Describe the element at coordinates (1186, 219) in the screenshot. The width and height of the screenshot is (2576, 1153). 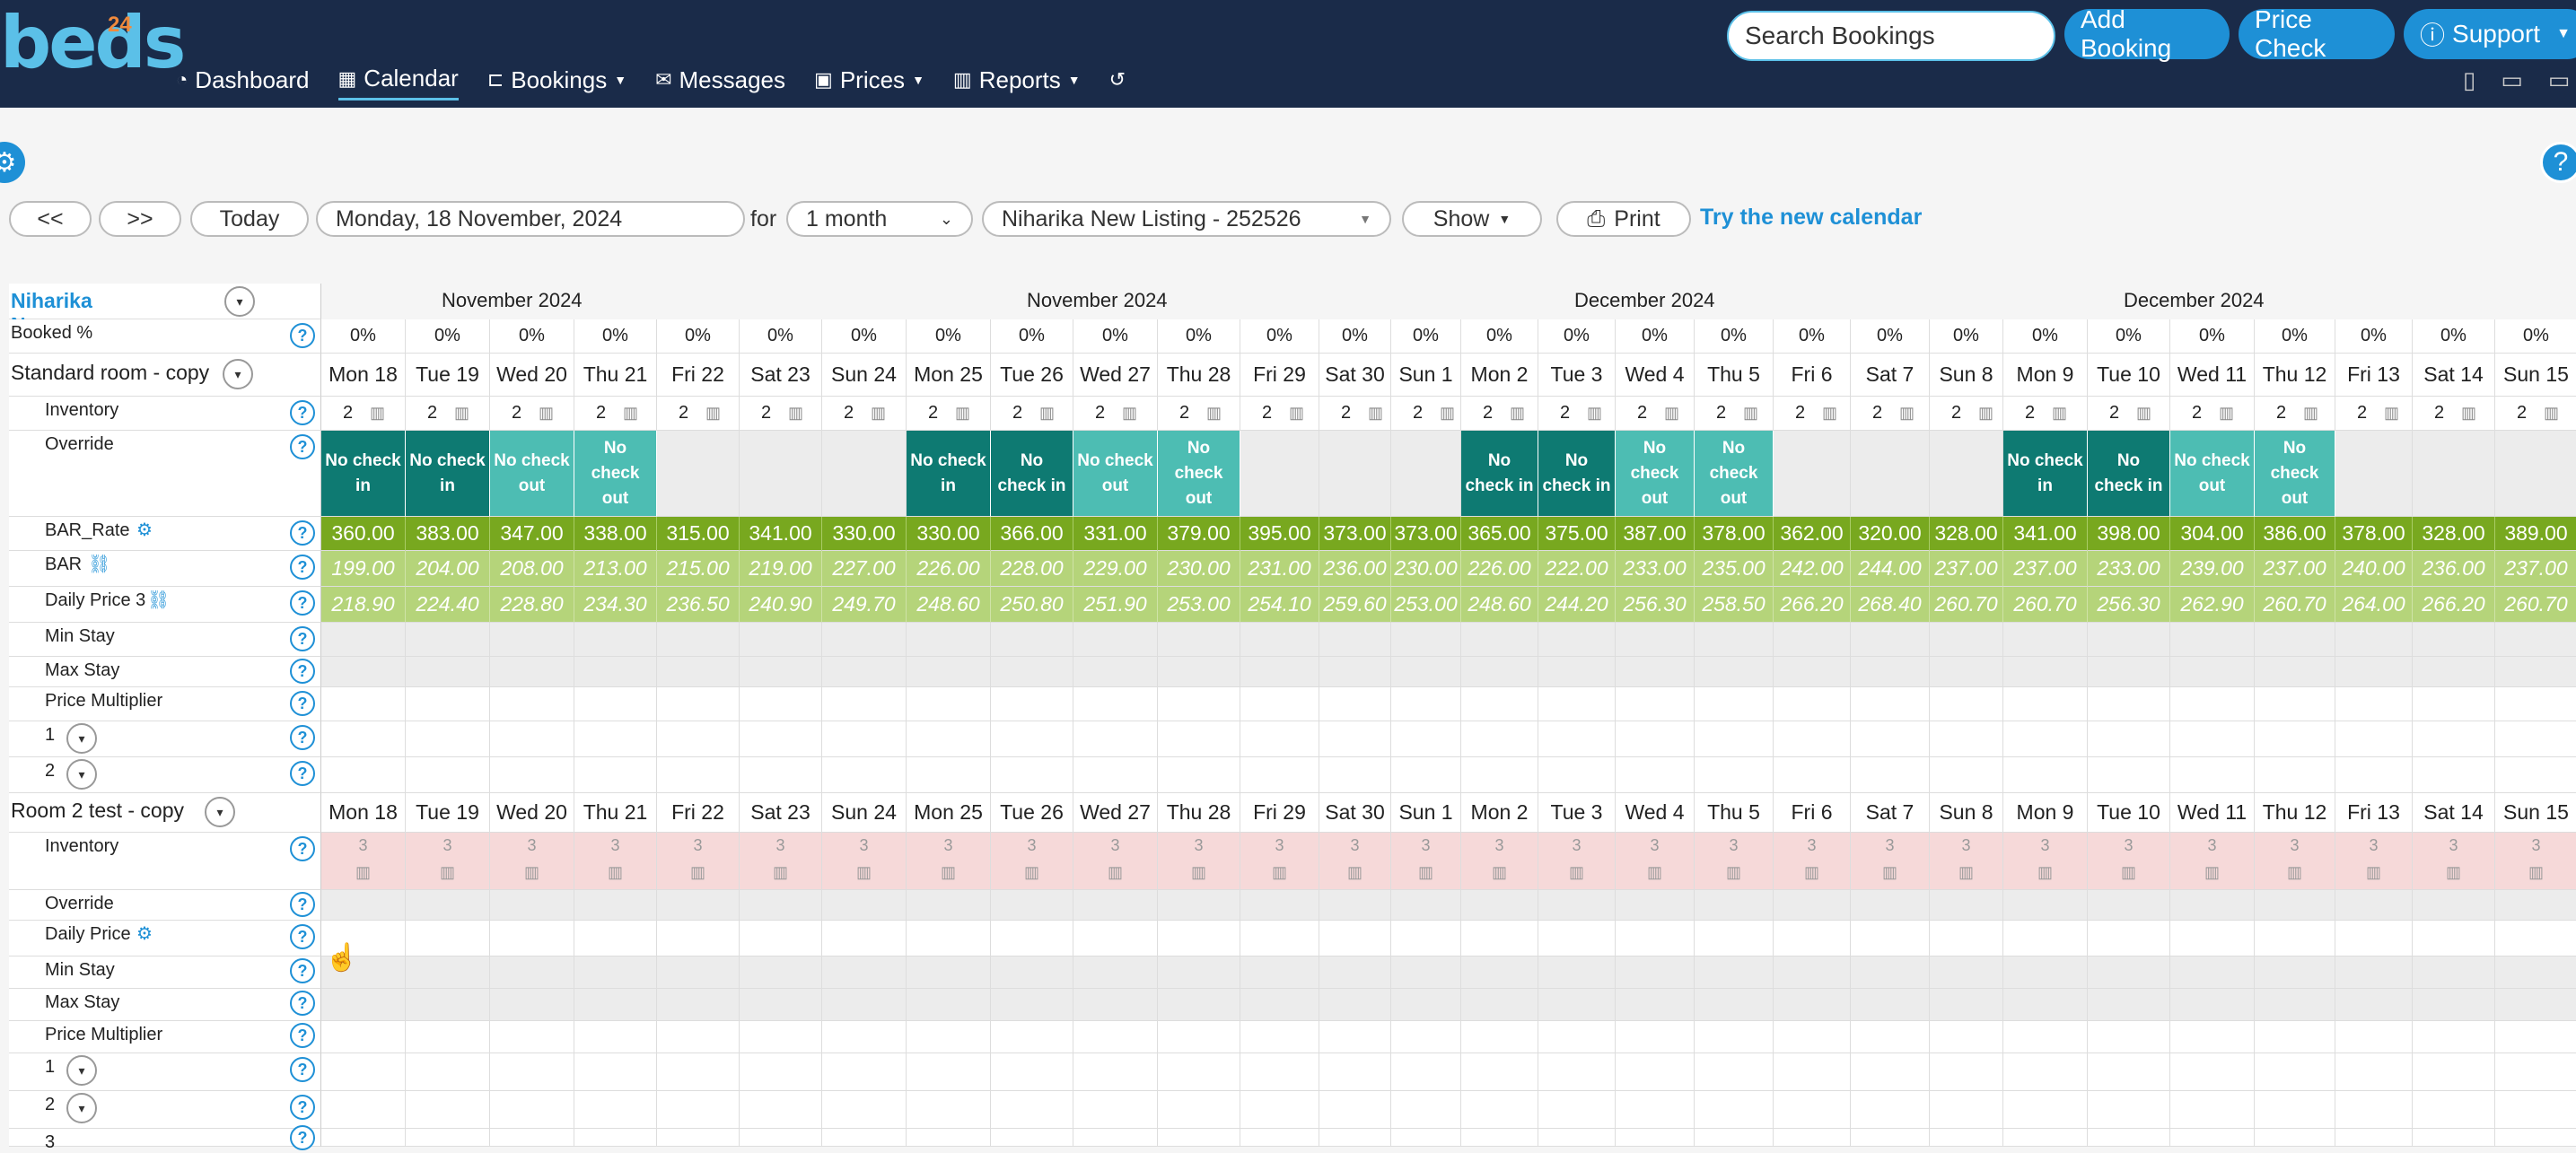
I see `property-select: Niharika New Listing - 252526 ▼` at that location.